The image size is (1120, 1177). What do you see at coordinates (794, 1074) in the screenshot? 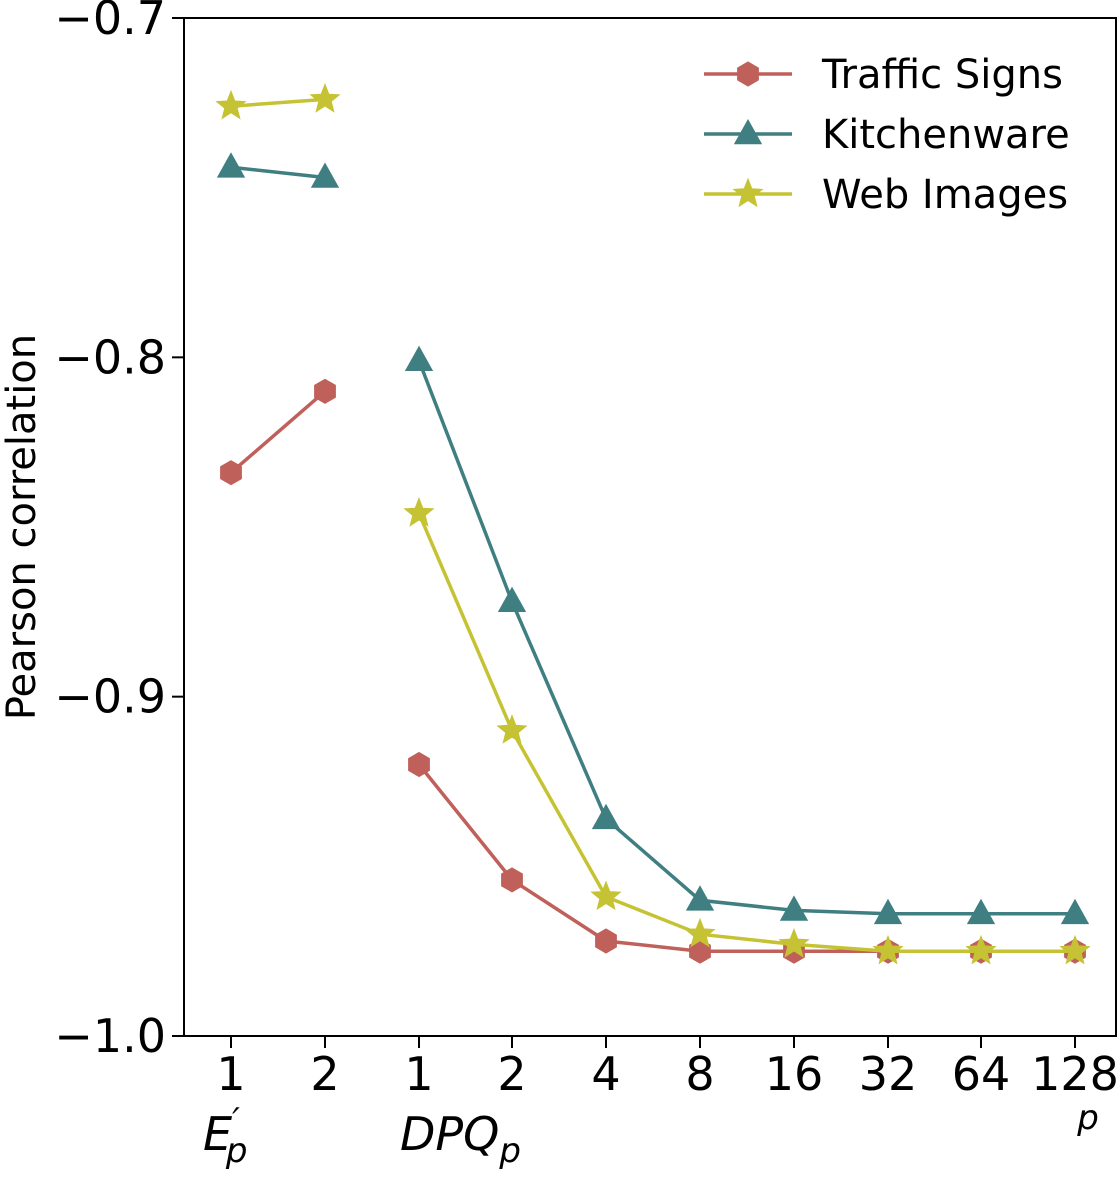
I see `x-tick-label: 16` at bounding box center [794, 1074].